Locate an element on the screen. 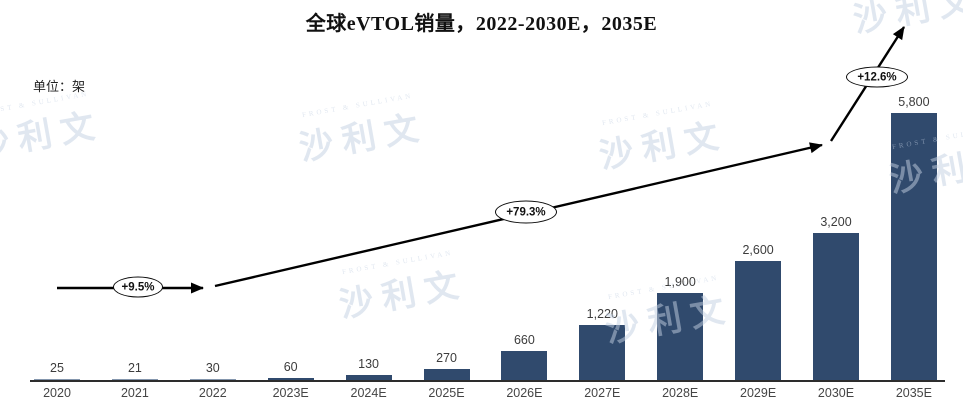 This screenshot has width=963, height=415. bar-value-label: 21 is located at coordinates (134, 368).